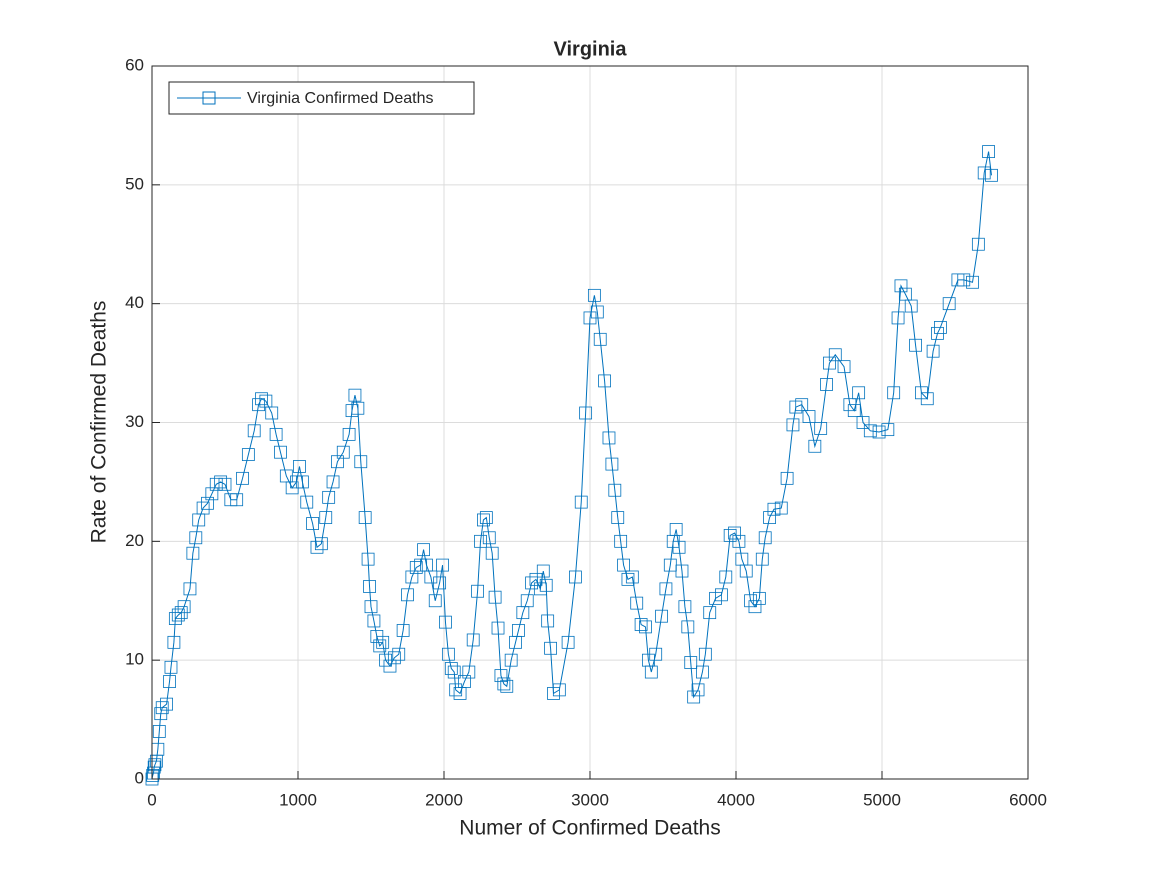 Image resolution: width=1167 pixels, height=875 pixels. Describe the element at coordinates (590, 799) in the screenshot. I see `x-tick-label: 3000` at that location.